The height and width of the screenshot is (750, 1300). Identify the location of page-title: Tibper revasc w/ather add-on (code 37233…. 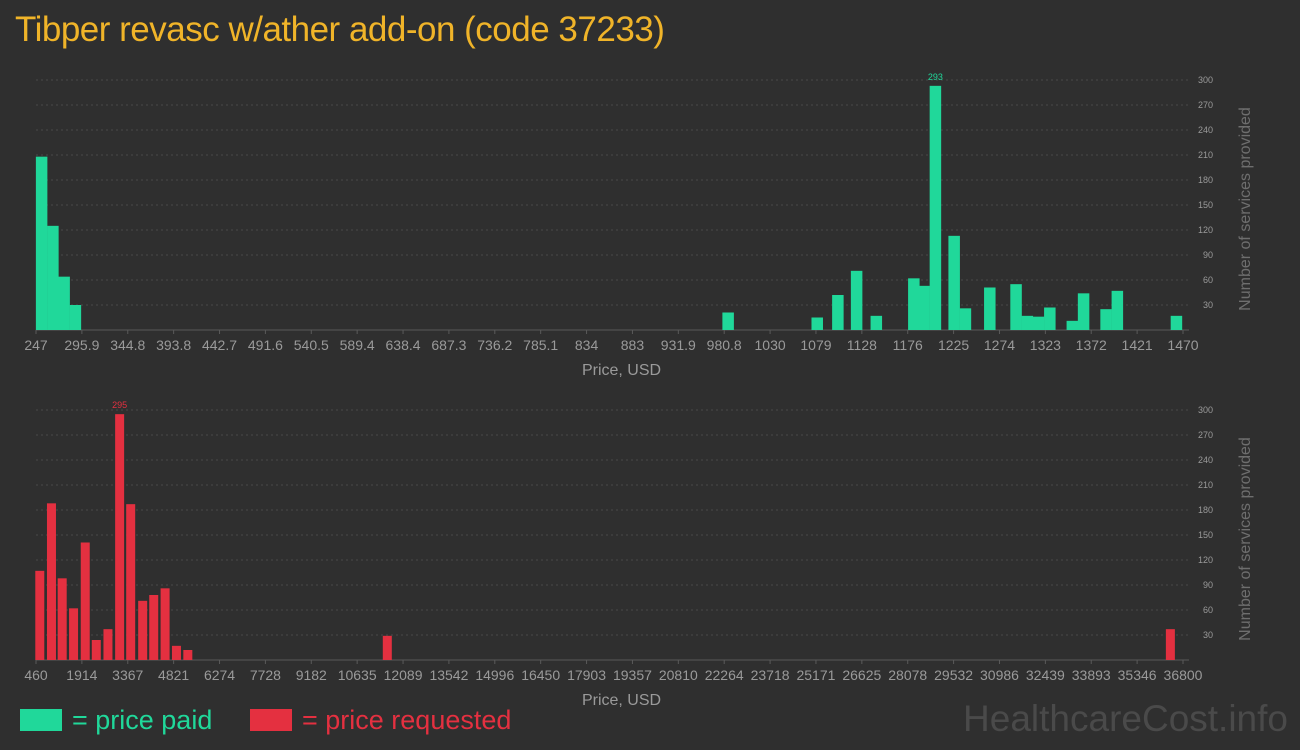
(340, 29).